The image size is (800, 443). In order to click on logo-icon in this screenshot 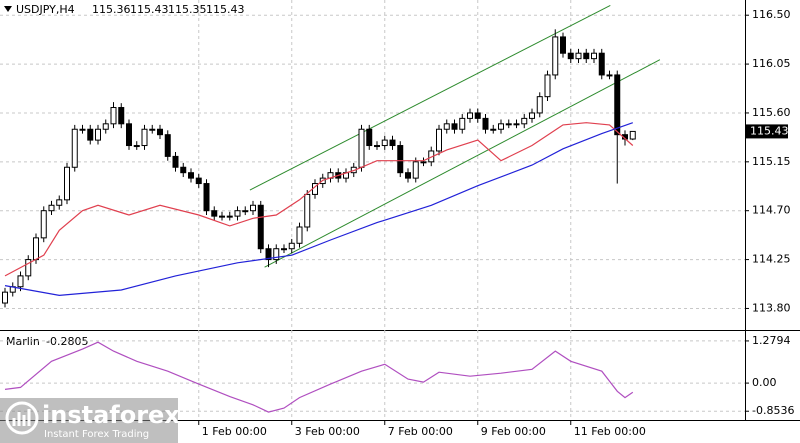, I will do `click(22, 418)`.